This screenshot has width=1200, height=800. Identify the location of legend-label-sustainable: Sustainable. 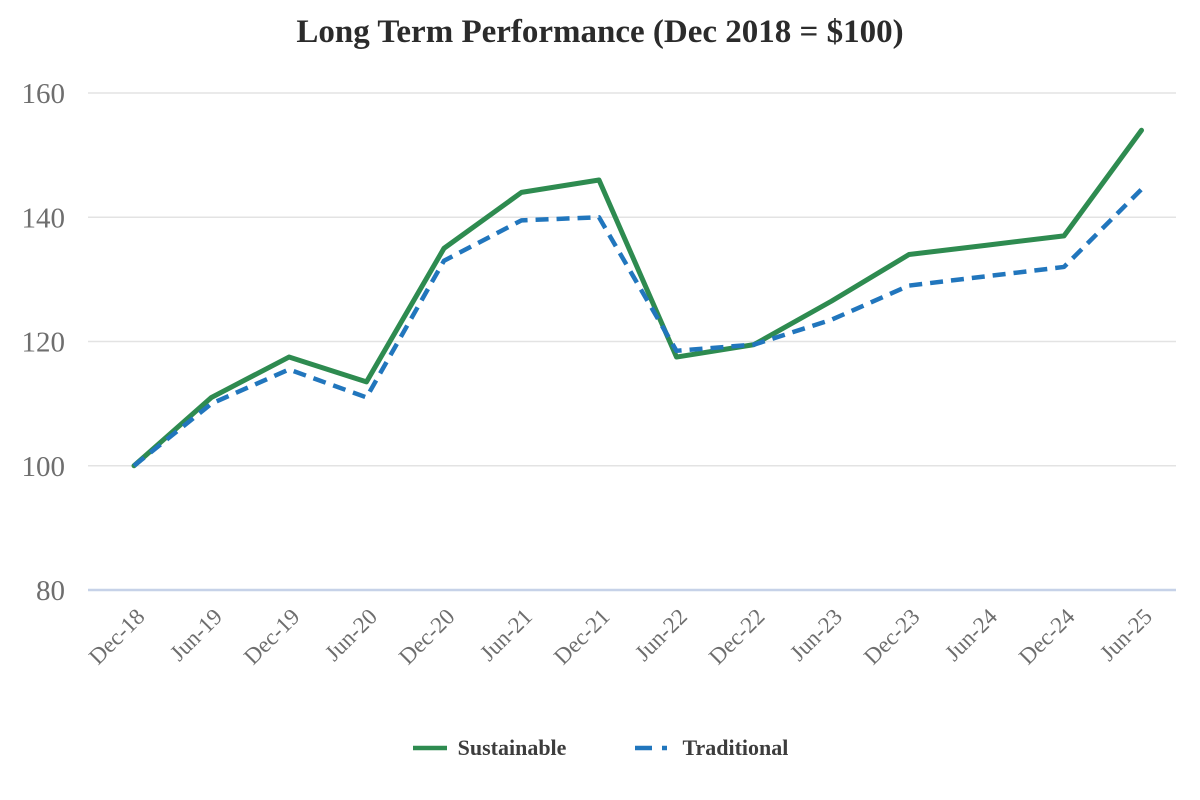
(512, 747).